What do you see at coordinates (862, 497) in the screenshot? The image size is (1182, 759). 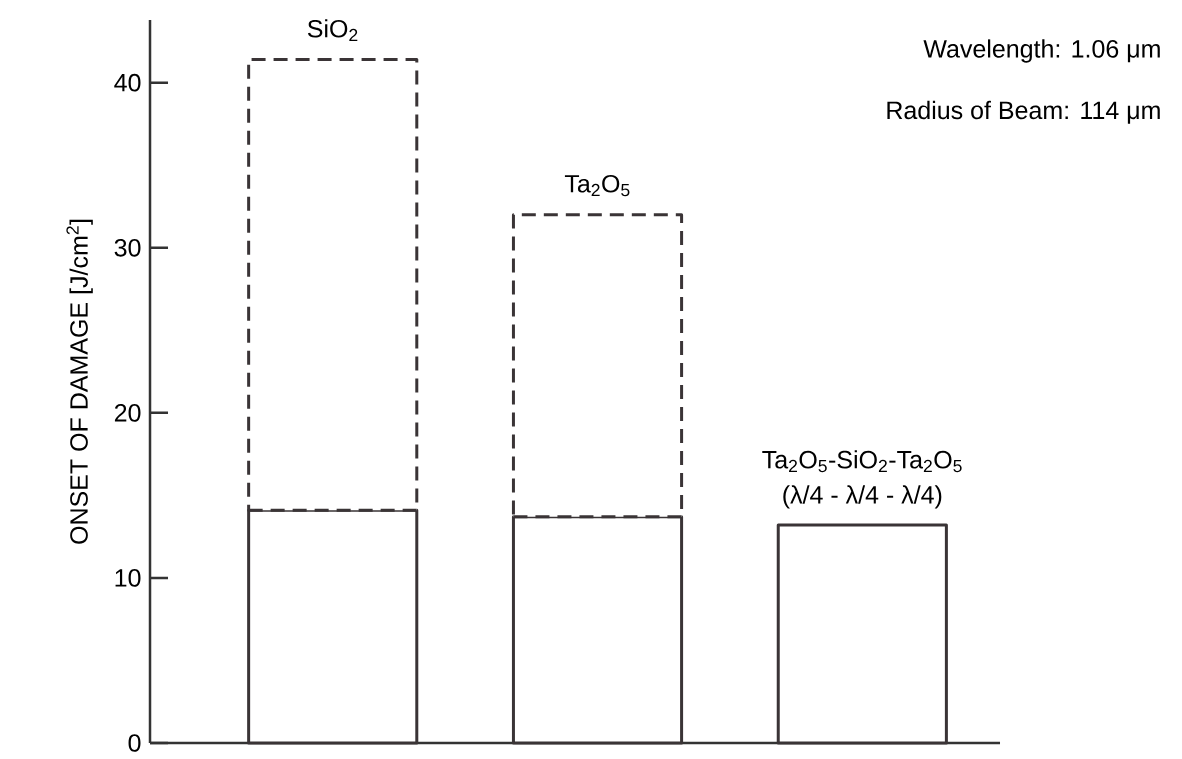 I see `annotation: (λ/4 - λ/4 - λ/4)` at bounding box center [862, 497].